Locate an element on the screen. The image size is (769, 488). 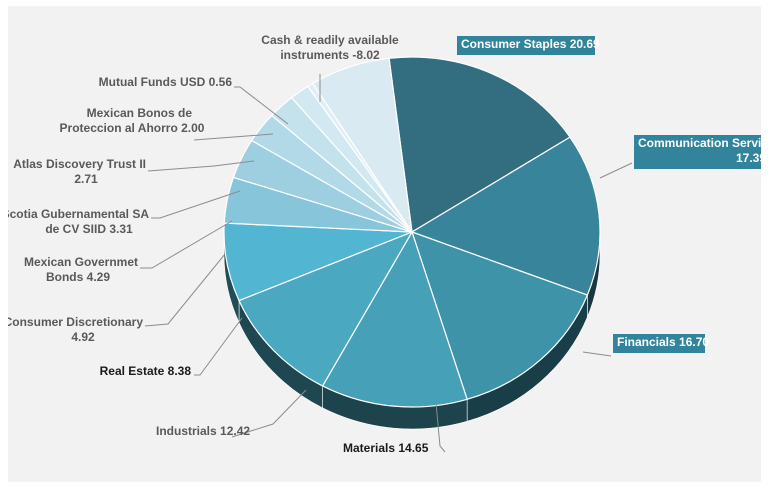
data-label-7: Mexican Governmet Bonds 4.29 is located at coordinates (81, 269).